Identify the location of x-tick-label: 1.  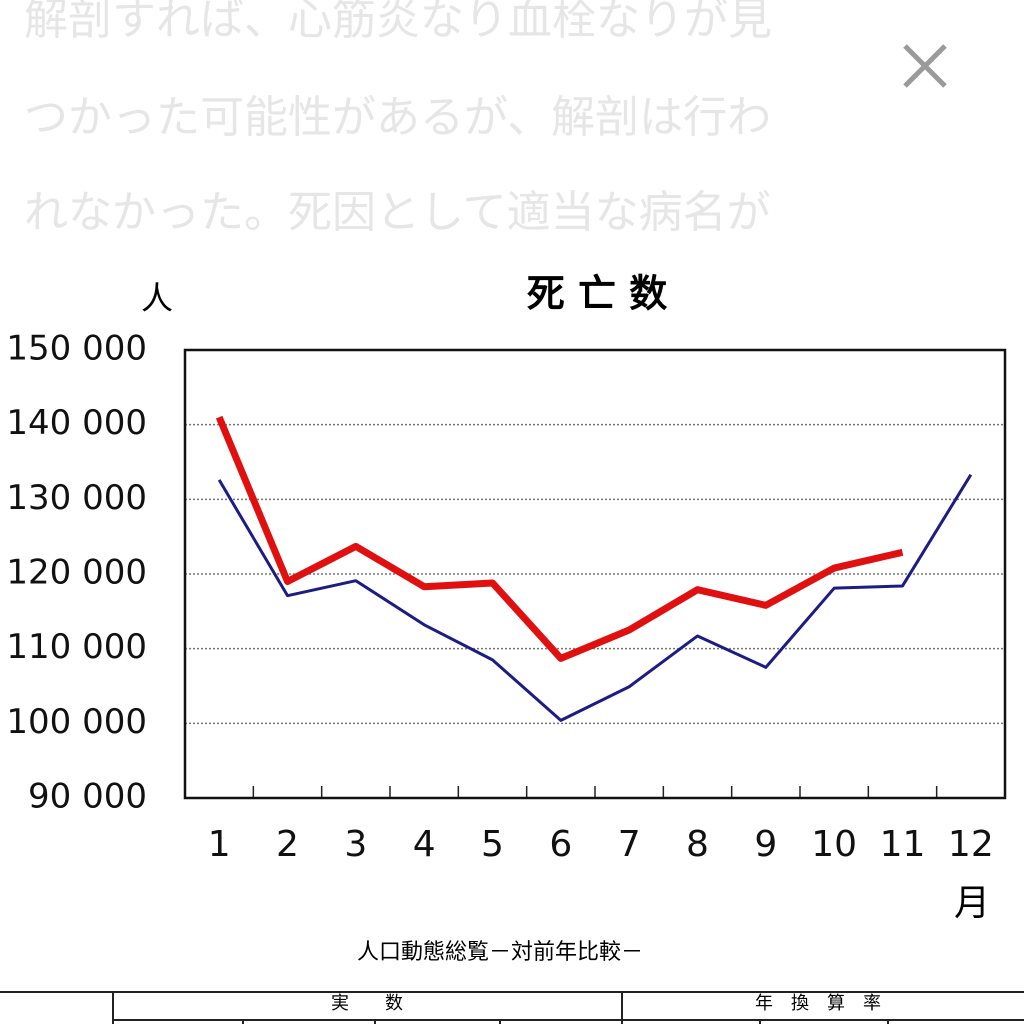
(219, 844).